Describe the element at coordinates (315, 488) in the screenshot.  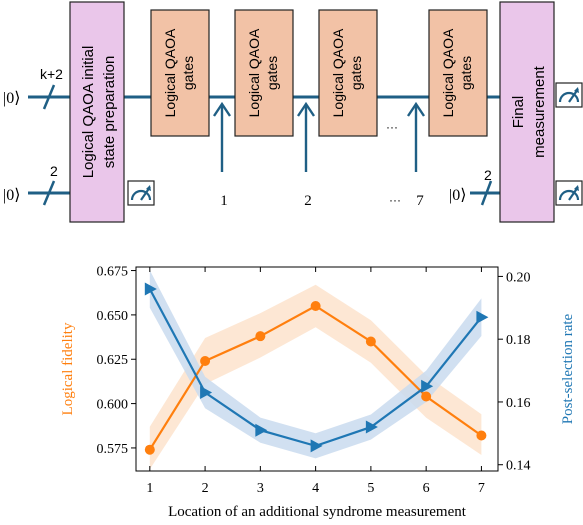
I see `x-tick-label: 4` at that location.